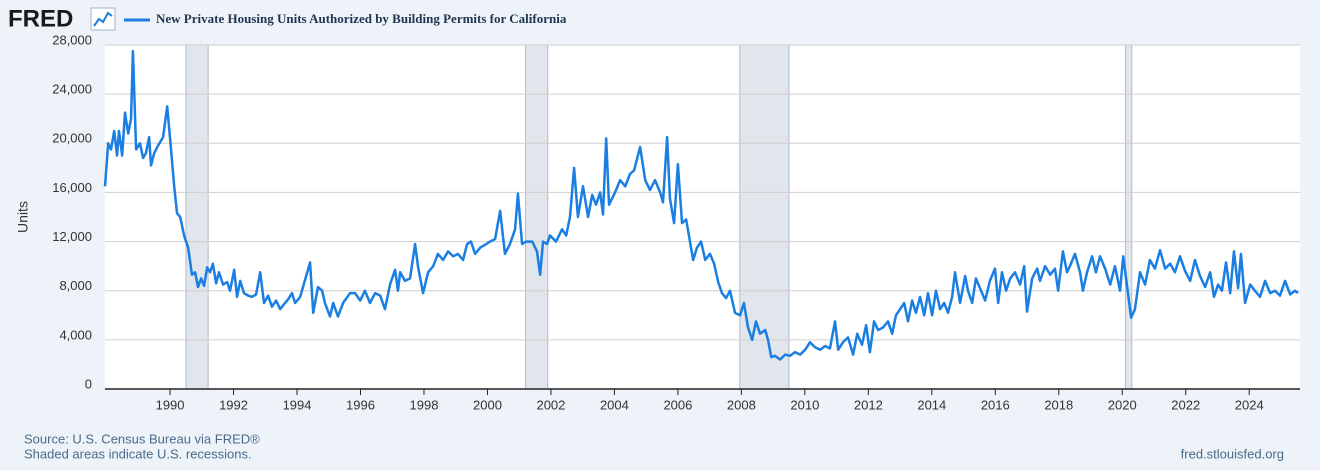 This screenshot has height=470, width=1320. What do you see at coordinates (1249, 404) in the screenshot?
I see `x-tick-label: 2024` at bounding box center [1249, 404].